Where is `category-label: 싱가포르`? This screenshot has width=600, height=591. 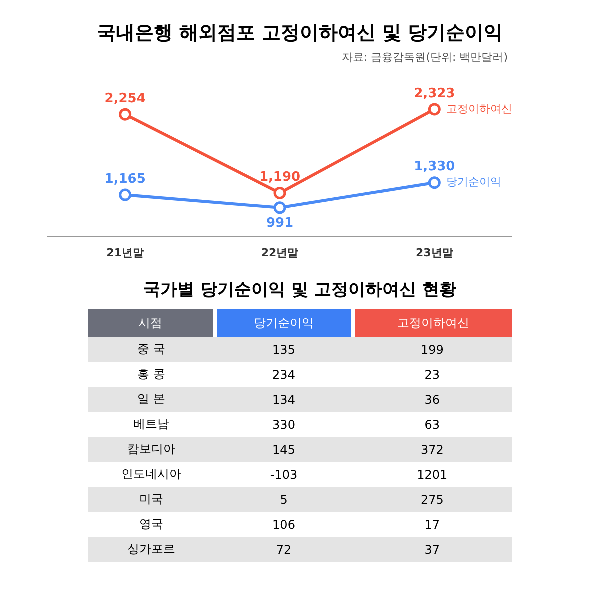
category-label: 싱가포르 is located at coordinates (152, 549).